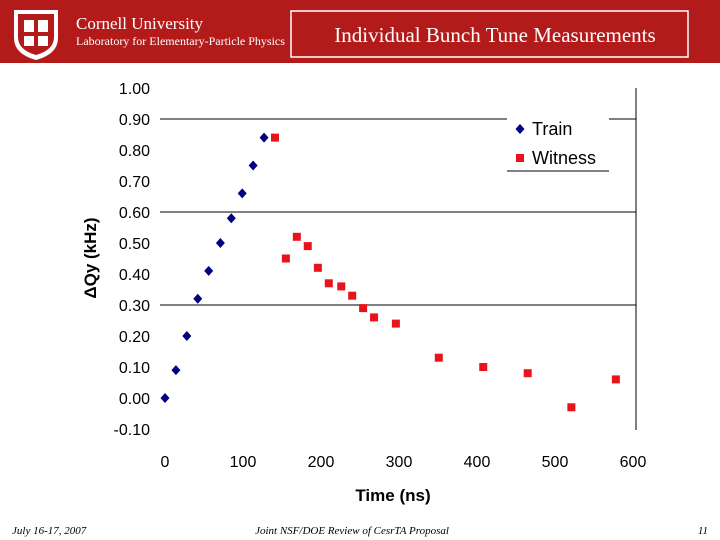 The height and width of the screenshot is (540, 720). Describe the element at coordinates (140, 23) in the screenshot. I see `university: Cornell University` at that location.